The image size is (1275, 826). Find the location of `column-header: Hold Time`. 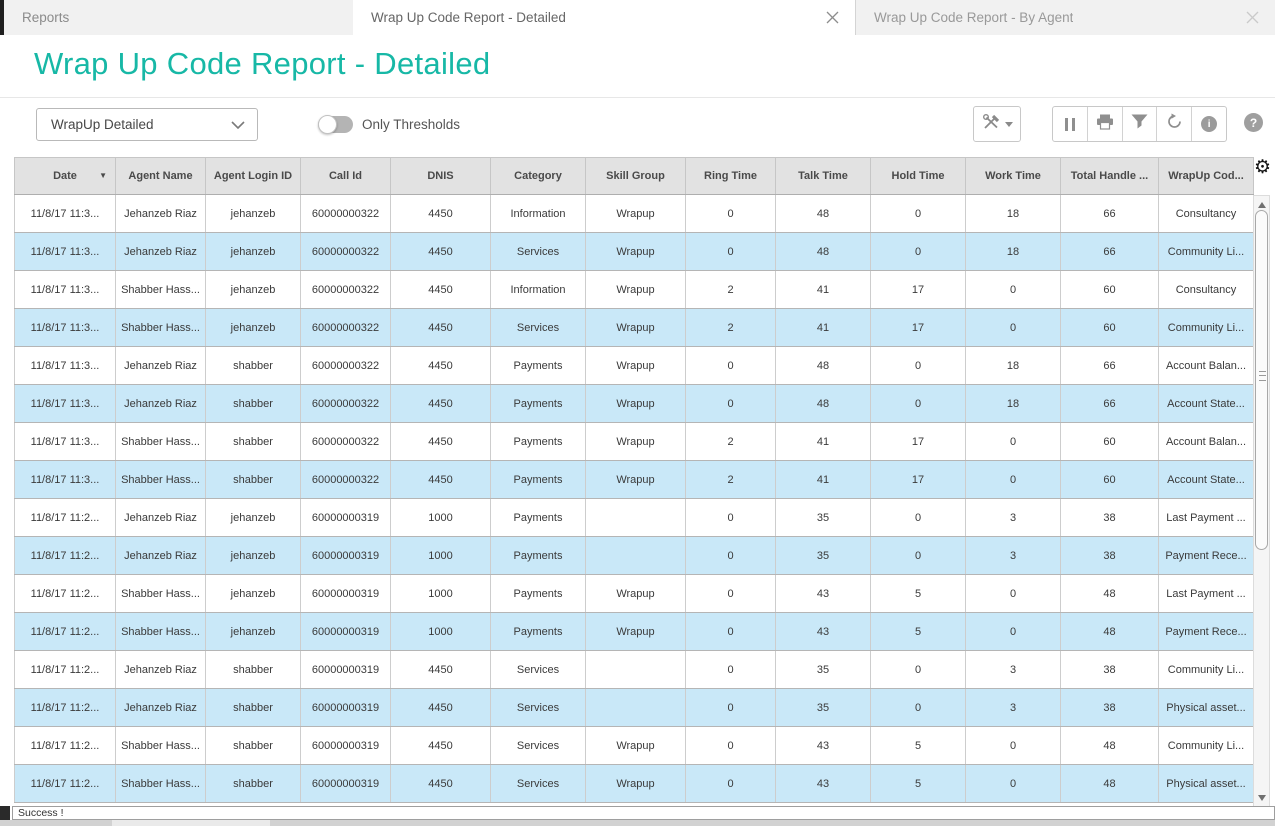

column-header: Hold Time is located at coordinates (918, 176).